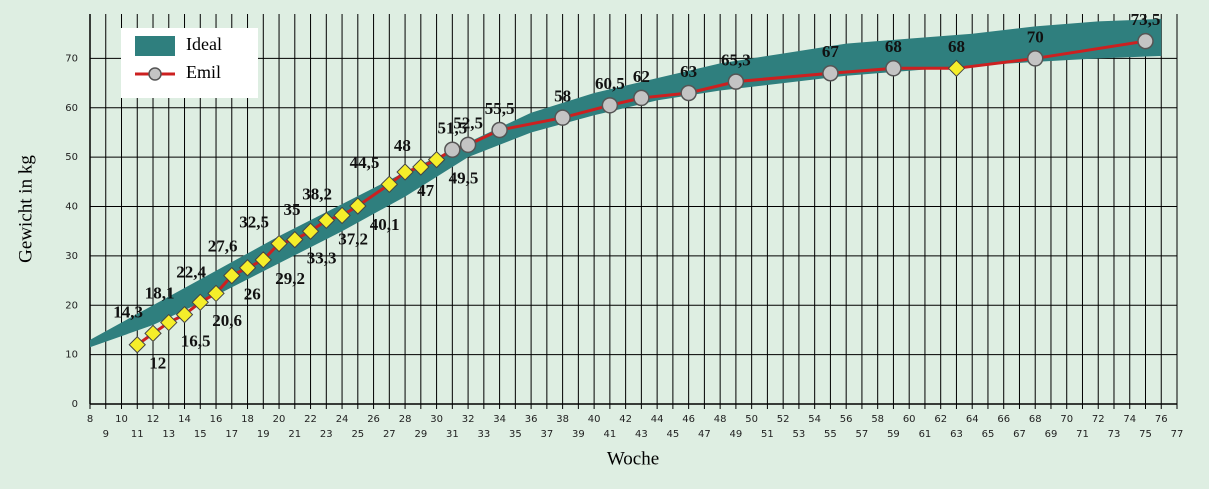  What do you see at coordinates (326, 434) in the screenshot?
I see `x-tick-label: 23` at bounding box center [326, 434].